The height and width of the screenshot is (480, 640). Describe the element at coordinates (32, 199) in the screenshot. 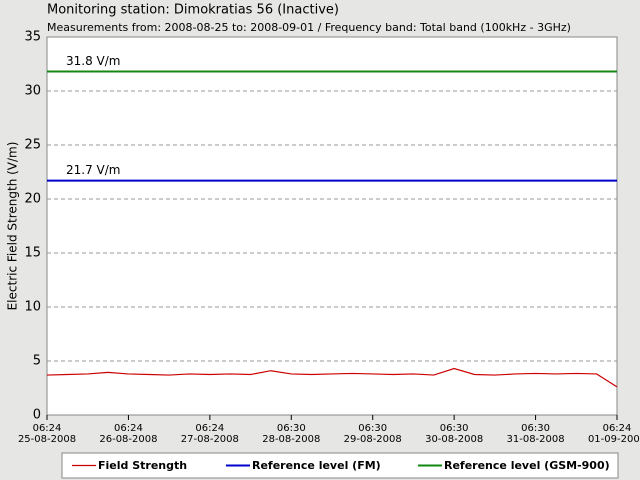

I see `y-tick-label: 20` at that location.